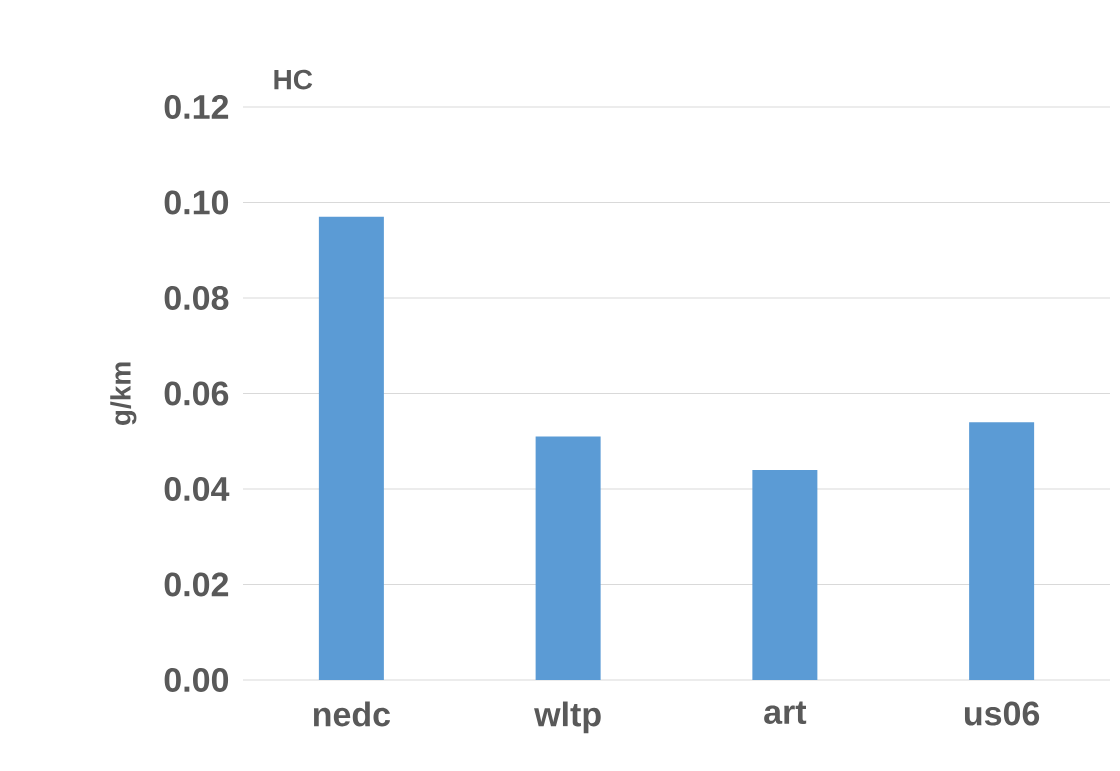 This screenshot has width=1120, height=771. What do you see at coordinates (293, 79) in the screenshot?
I see `chart-title: HC` at bounding box center [293, 79].